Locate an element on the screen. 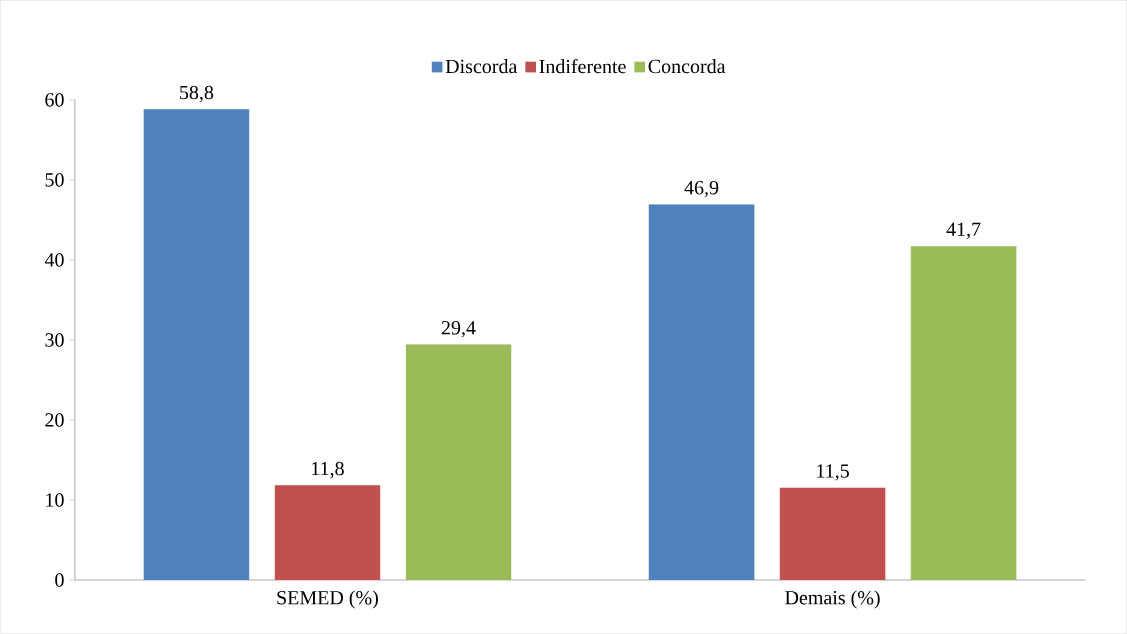 Image resolution: width=1127 pixels, height=634 pixels. data-label: 41,7 is located at coordinates (963, 230).